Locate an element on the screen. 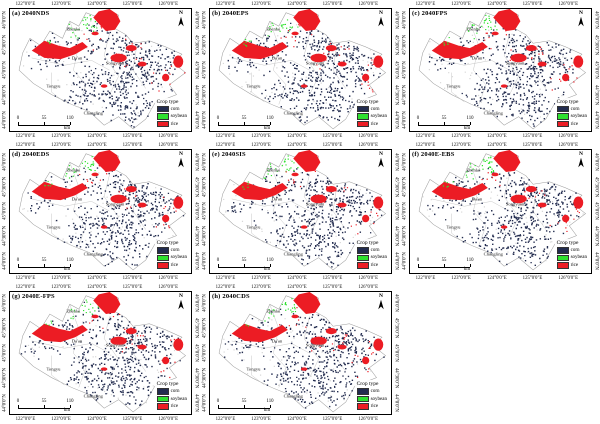 This screenshot has height=424, width=600. legend-row: soybean is located at coordinates (171, 258).